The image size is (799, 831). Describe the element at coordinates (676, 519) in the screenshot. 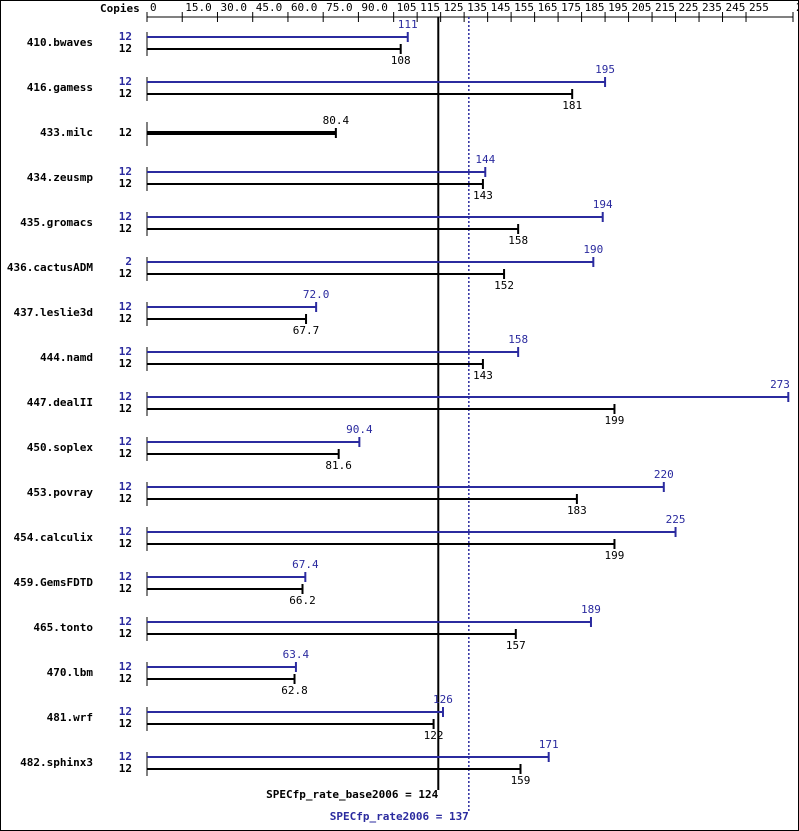

I see `value-label: 225` at that location.